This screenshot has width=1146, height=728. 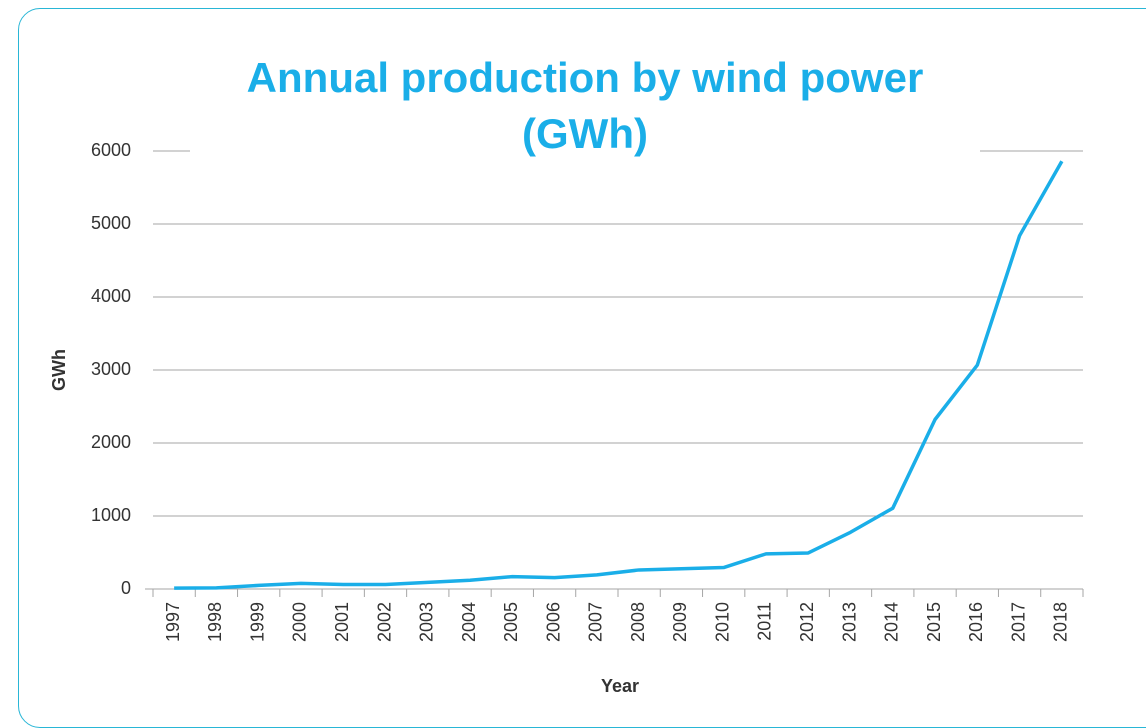 I want to click on x-tick-label: 1997, so click(x=173, y=622).